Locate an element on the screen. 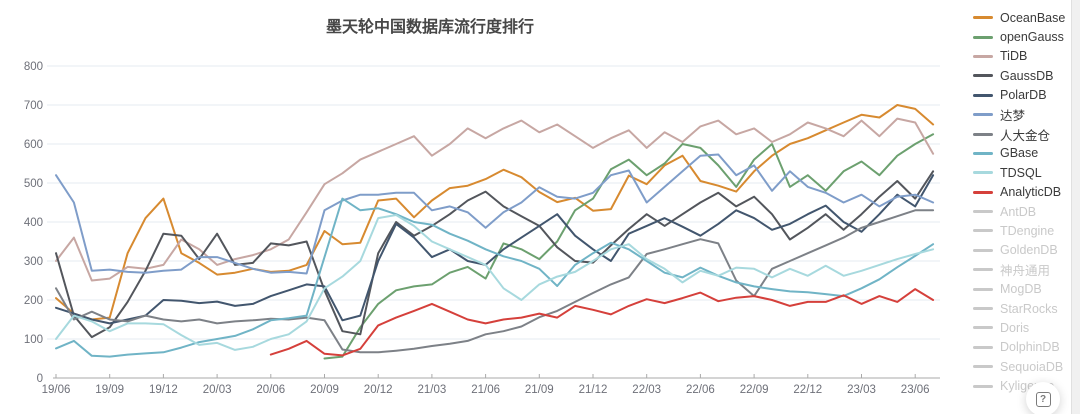 Image resolution: width=1080 pixels, height=414 pixels. right-scrollbar is located at coordinates (1075, 207).